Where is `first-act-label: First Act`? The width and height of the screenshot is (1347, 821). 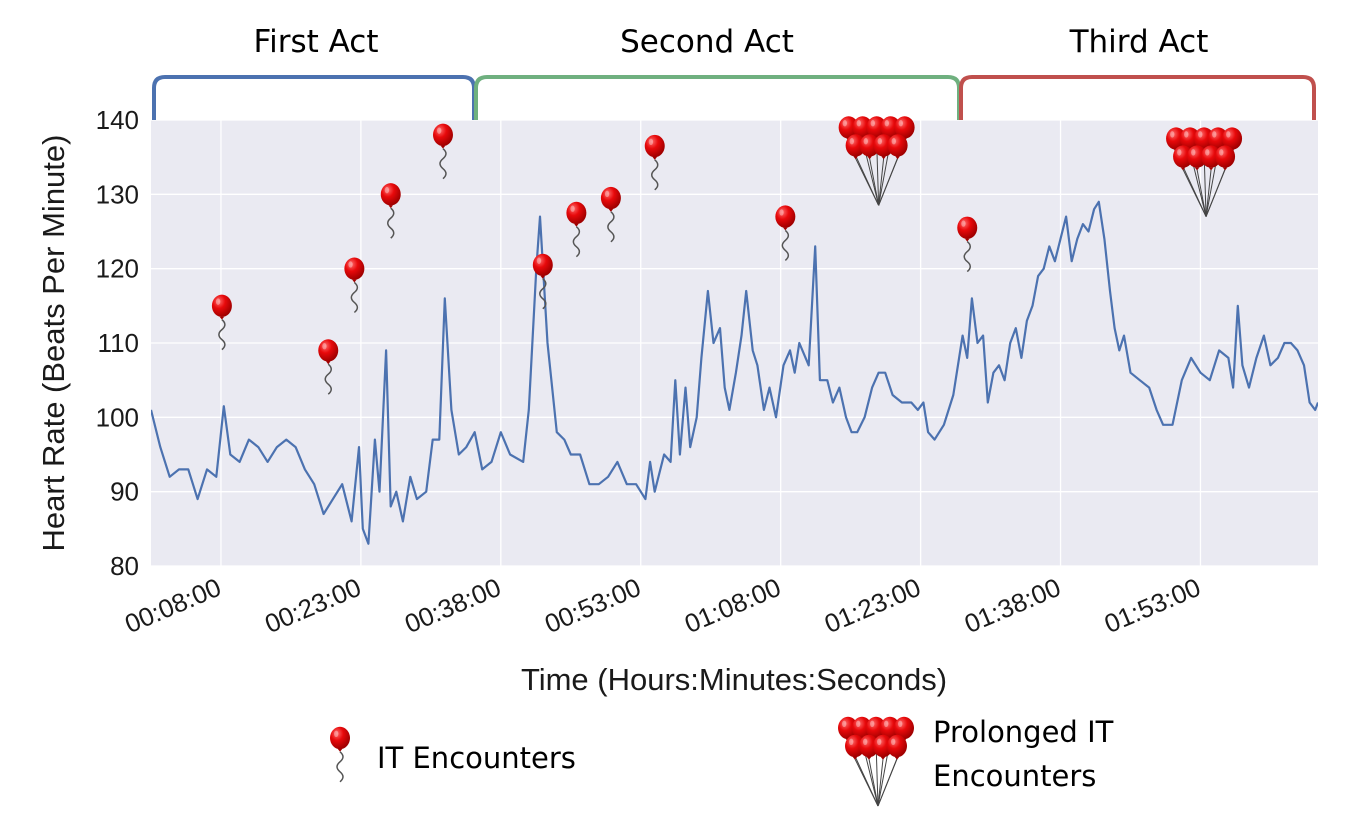 first-act-label: First Act is located at coordinates (316, 42).